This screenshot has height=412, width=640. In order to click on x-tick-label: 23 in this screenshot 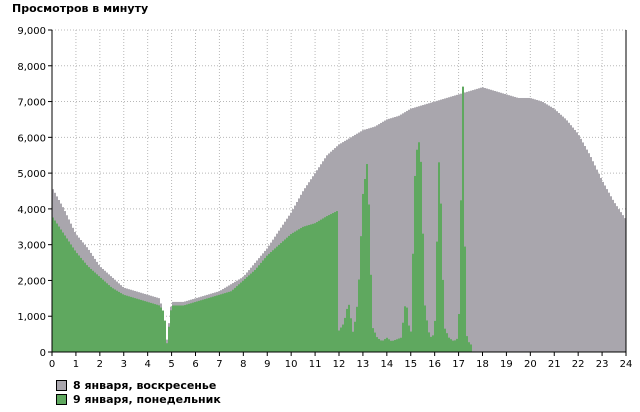, I will do `click(602, 364)`.